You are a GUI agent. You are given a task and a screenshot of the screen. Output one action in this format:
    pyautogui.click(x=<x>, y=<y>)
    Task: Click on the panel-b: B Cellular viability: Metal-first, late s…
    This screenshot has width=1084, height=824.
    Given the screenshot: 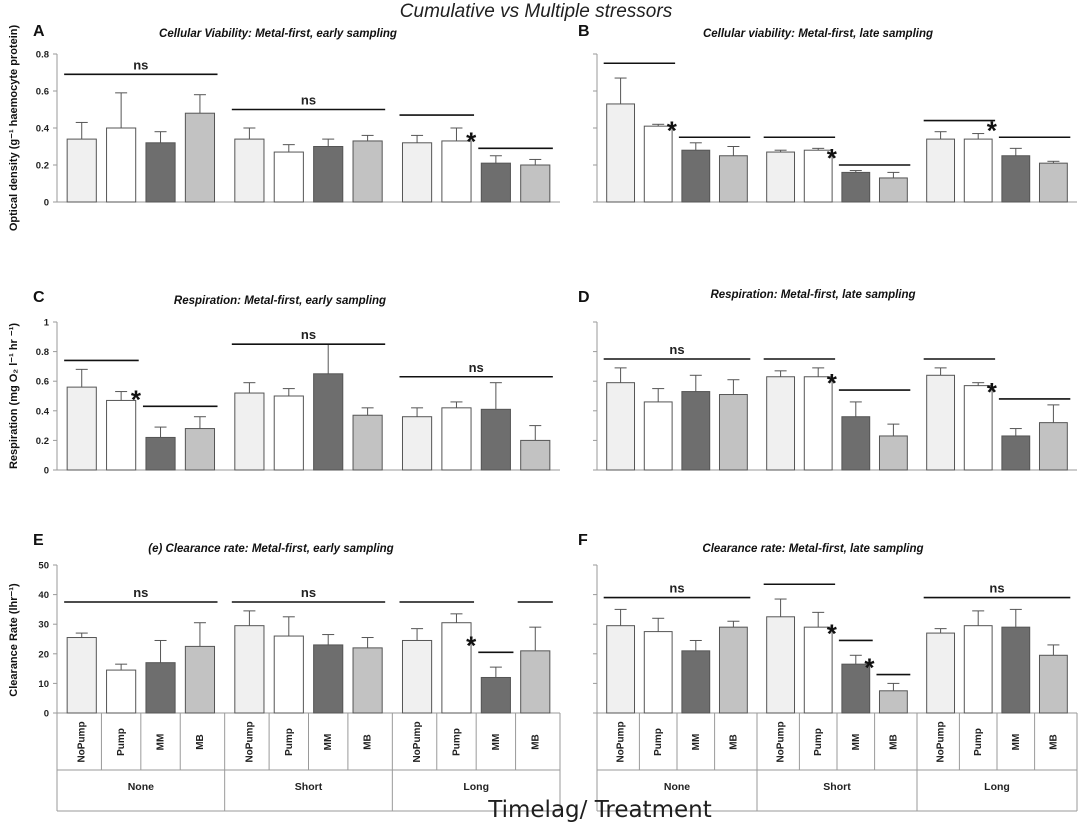 What is the action you would take?
    pyautogui.click(x=827, y=113)
    